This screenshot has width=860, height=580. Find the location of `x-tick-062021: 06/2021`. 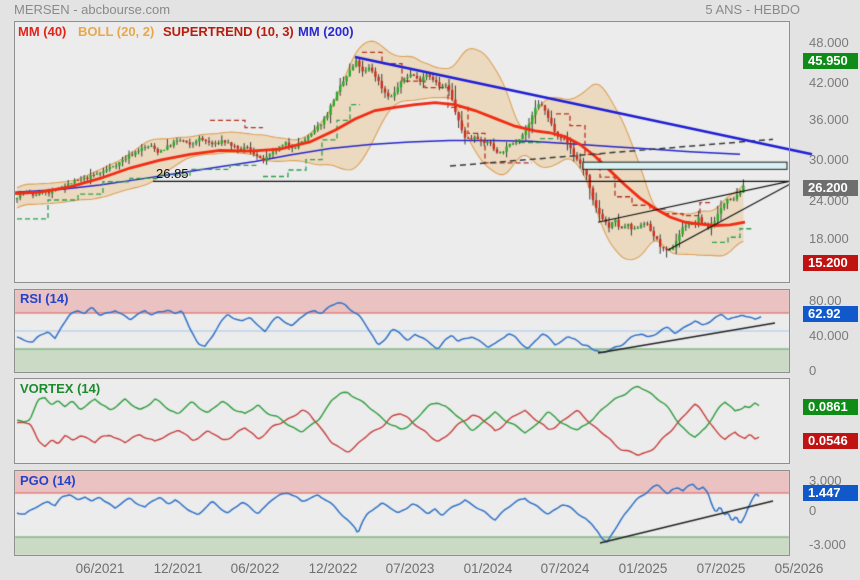

x-tick-062021: 06/2021 is located at coordinates (100, 568).